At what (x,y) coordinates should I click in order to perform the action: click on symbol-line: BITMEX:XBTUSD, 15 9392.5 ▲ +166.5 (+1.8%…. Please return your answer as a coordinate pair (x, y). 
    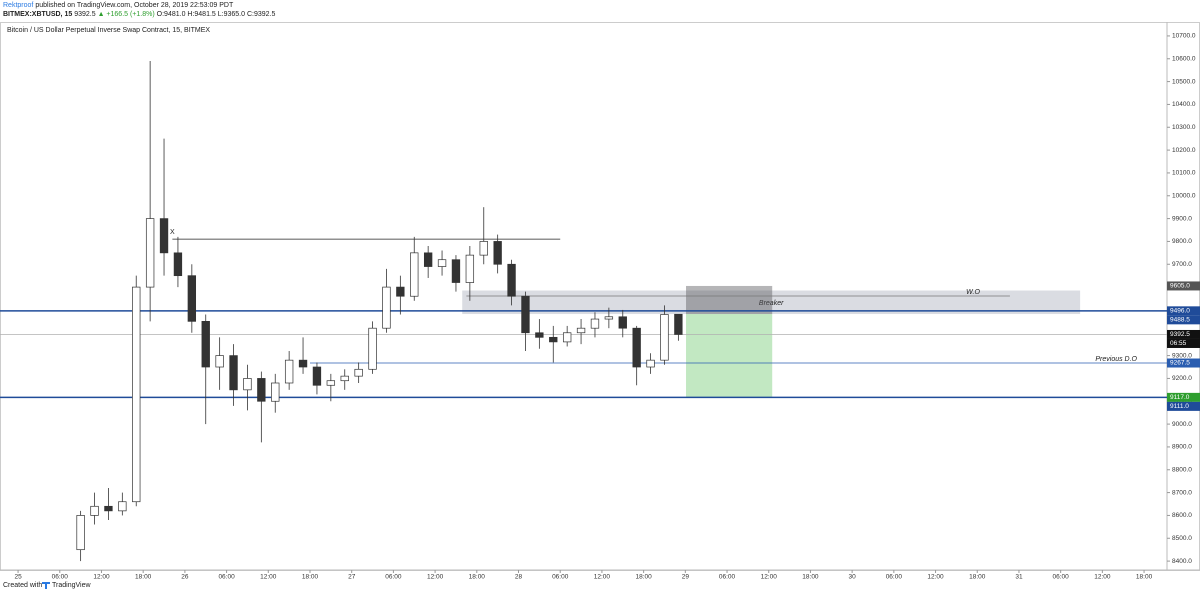
    Looking at the image, I should click on (139, 14).